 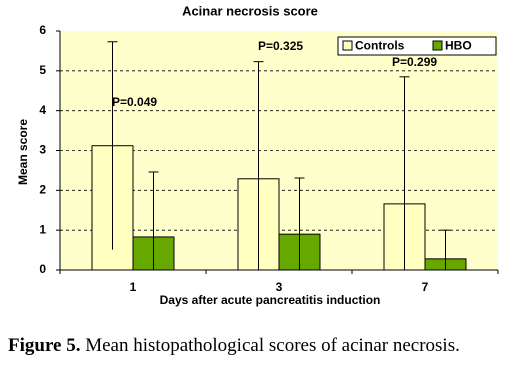 What do you see at coordinates (134, 102) in the screenshot?
I see `annotation: P=0.049` at bounding box center [134, 102].